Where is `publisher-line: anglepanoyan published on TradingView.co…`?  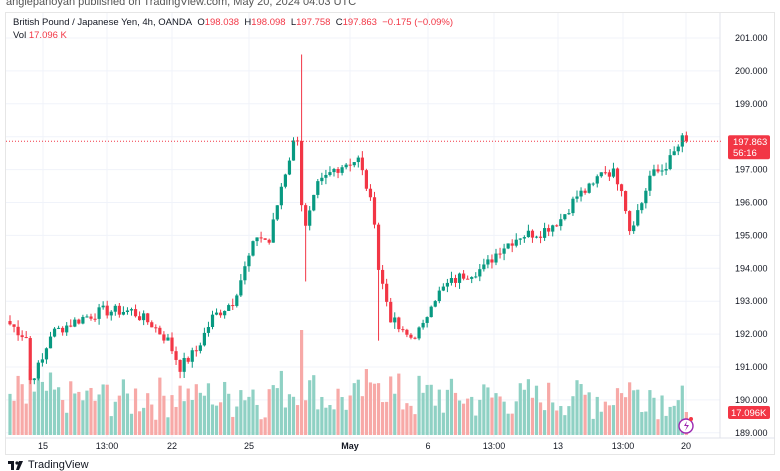
publisher-line: anglepanoyan published on TradingView.co… is located at coordinates (181, 4).